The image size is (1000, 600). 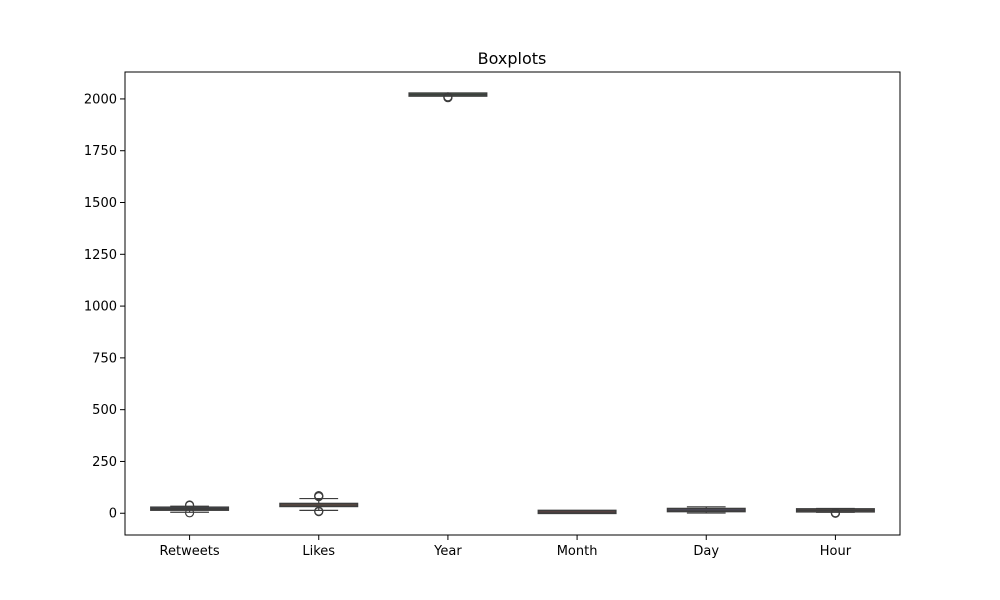 I want to click on y-axis: 0 250 500 750 1000 1250 1500 1750 2000, so click(x=104, y=307).